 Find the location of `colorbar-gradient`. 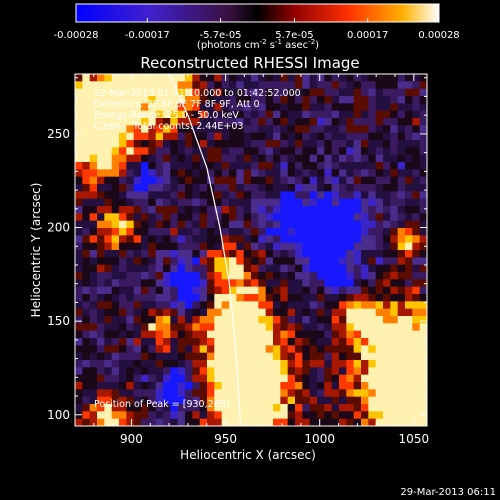

colorbar-gradient is located at coordinates (257, 13).